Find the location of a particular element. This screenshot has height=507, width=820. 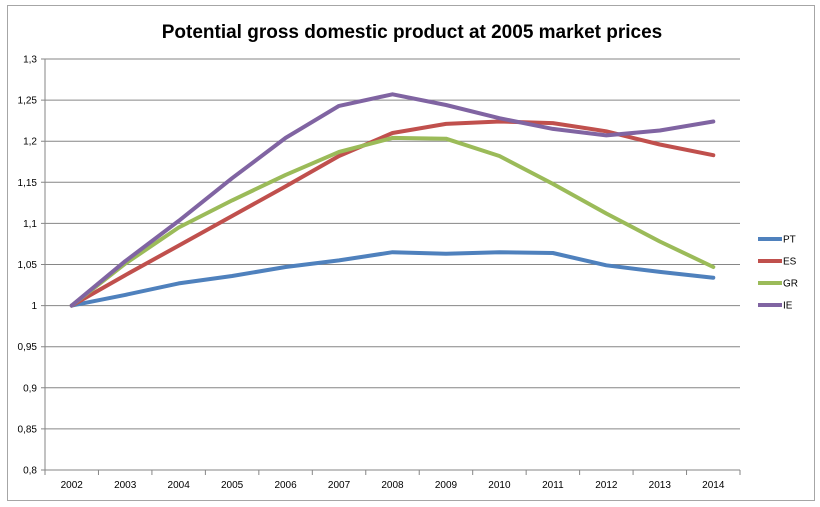

x-tick-label: 2005 is located at coordinates (232, 485).